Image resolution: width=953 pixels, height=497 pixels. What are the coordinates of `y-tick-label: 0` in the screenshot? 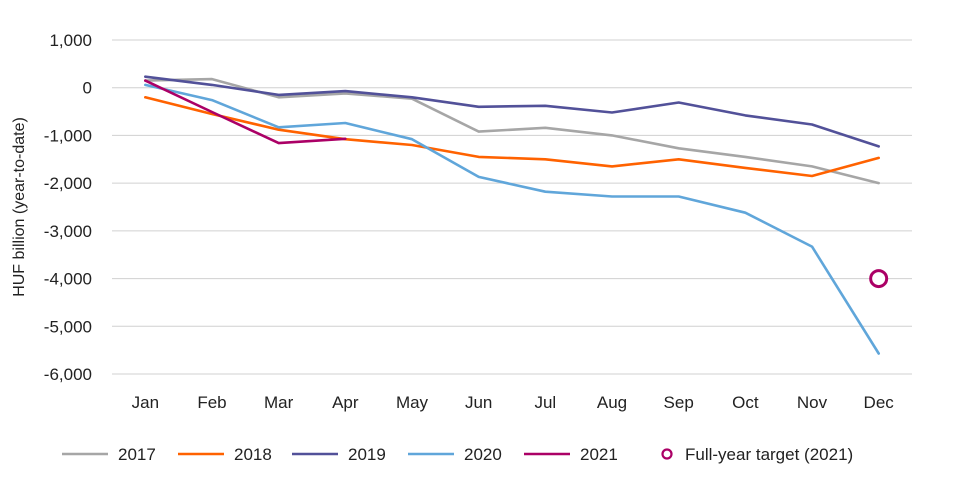 It's located at (87, 88).